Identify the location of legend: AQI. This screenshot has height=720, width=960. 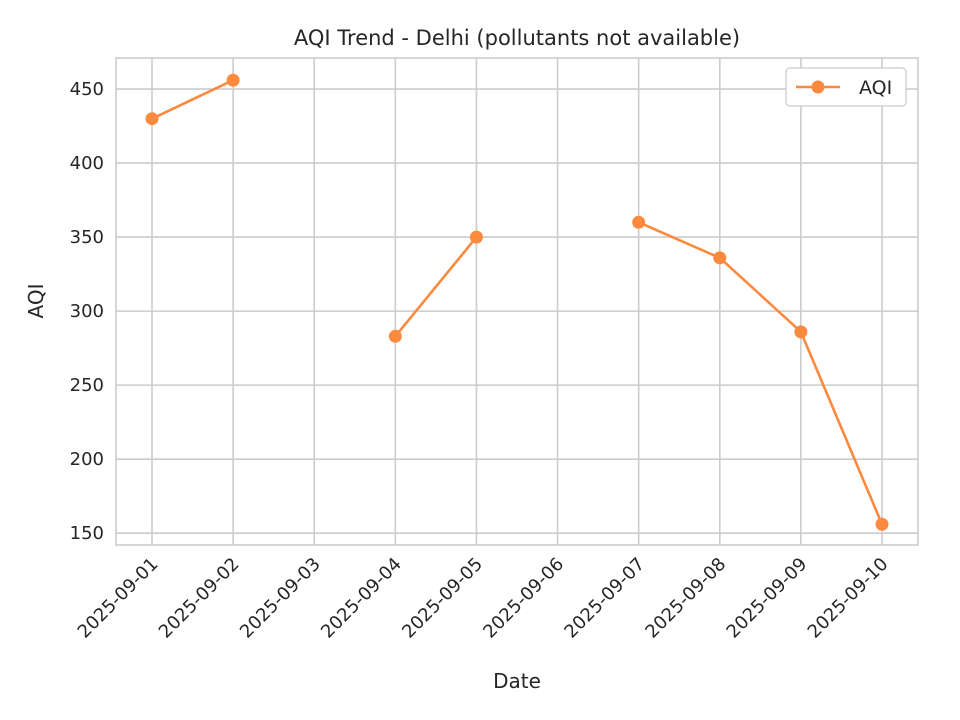
(846, 87).